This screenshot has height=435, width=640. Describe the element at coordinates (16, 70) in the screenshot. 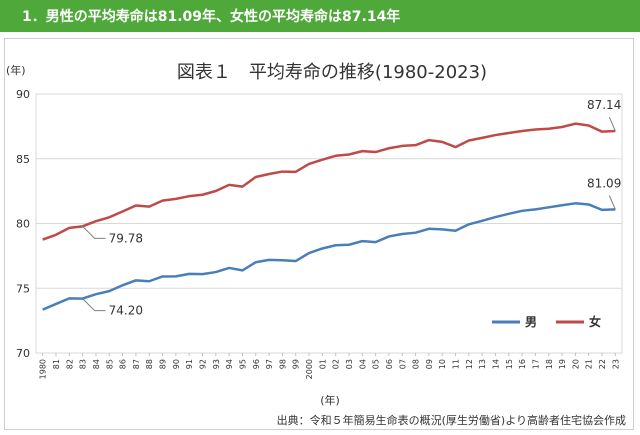

I see `y-axis-unit: (年)` at that location.